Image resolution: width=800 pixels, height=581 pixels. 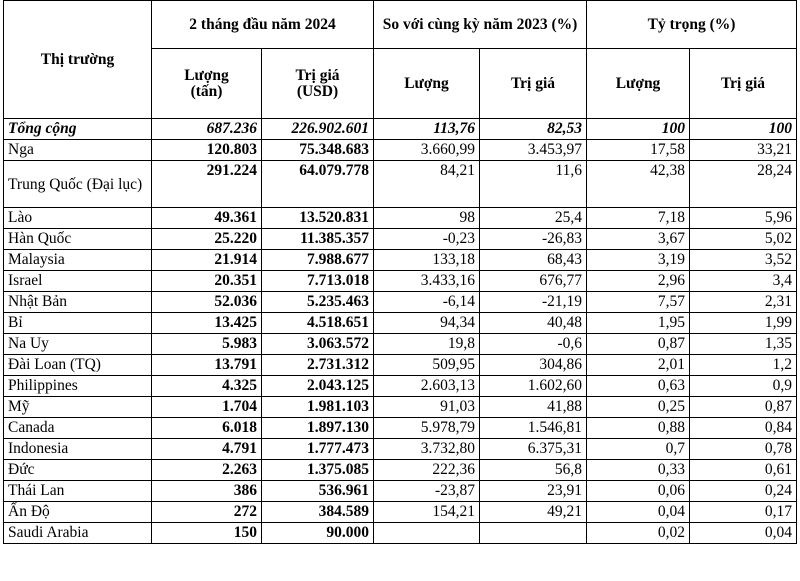 I want to click on cell-change-qty: 3.433,16, so click(x=426, y=281).